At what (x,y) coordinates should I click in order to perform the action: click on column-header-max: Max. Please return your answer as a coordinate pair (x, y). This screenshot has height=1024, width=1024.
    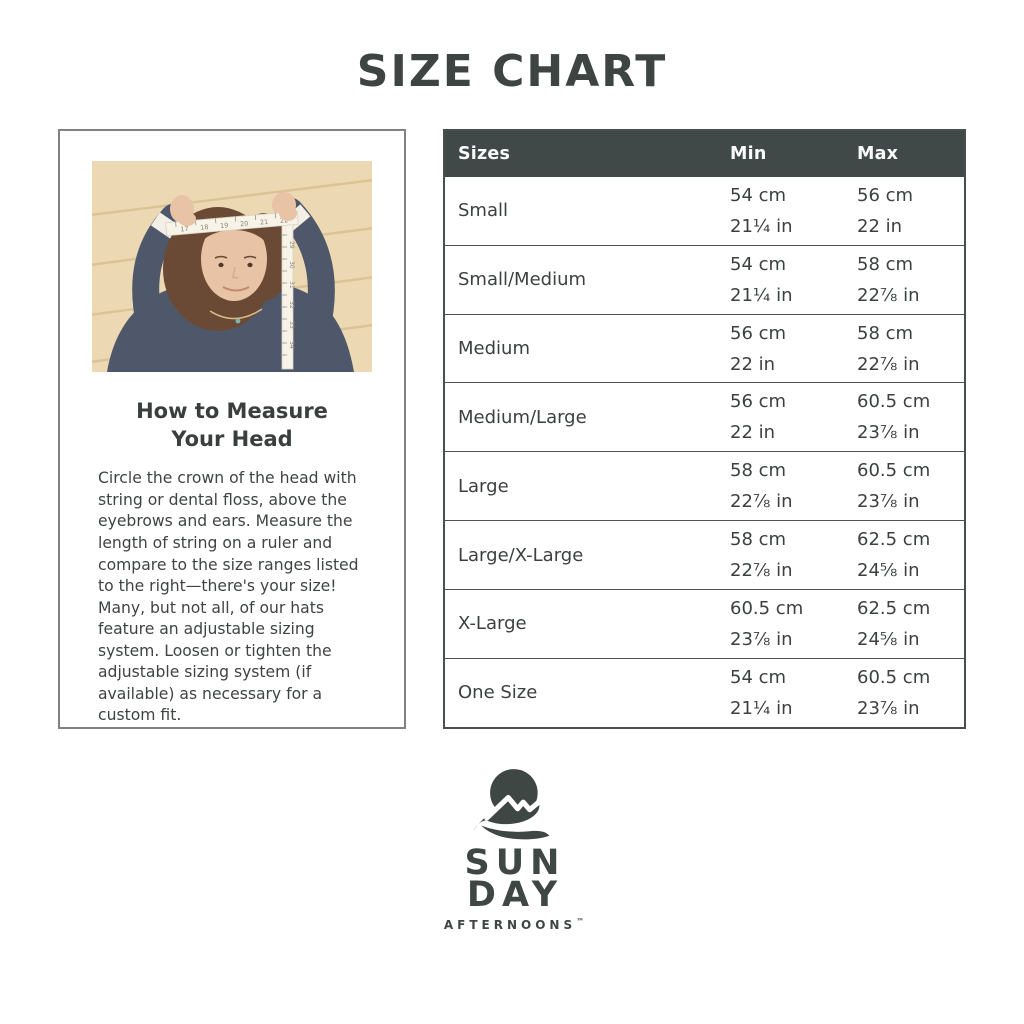
    Looking at the image, I should click on (878, 154).